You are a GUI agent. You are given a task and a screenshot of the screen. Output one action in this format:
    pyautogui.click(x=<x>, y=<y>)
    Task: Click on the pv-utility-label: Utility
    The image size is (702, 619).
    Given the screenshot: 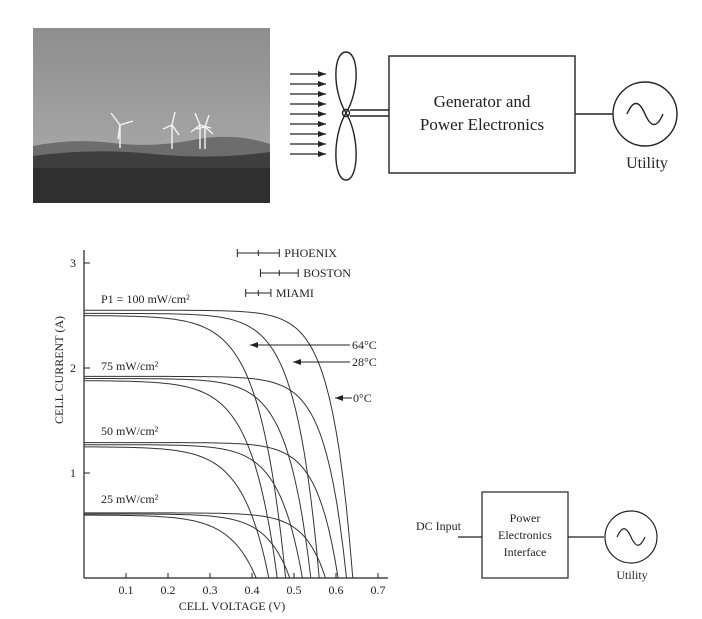 What is the action you would take?
    pyautogui.click(x=631, y=575)
    